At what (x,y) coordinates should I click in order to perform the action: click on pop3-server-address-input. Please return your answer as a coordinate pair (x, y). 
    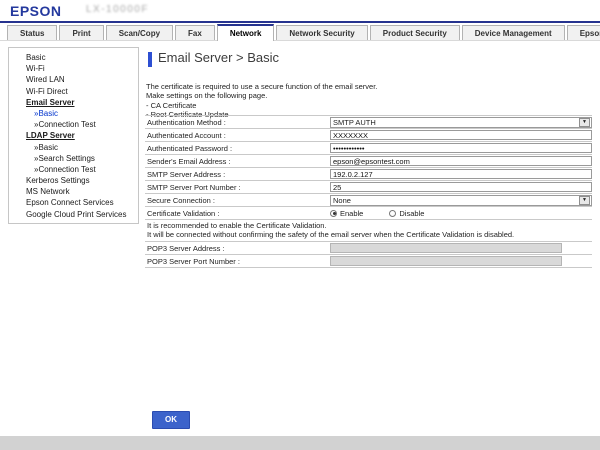
    Looking at the image, I should click on (446, 248).